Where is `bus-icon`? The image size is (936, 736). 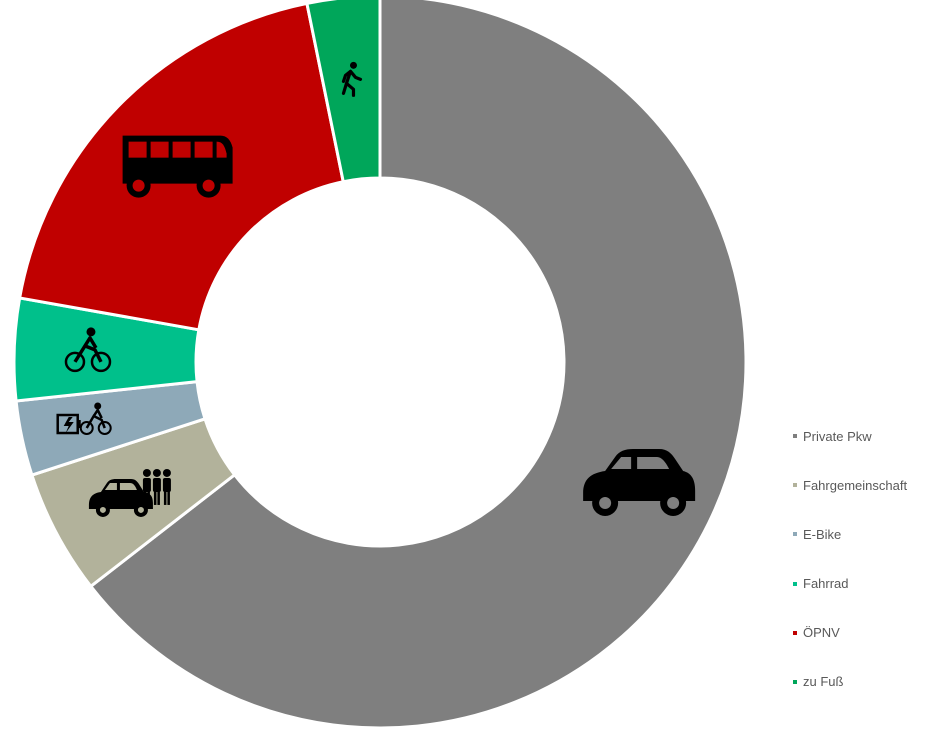 bus-icon is located at coordinates (177, 166).